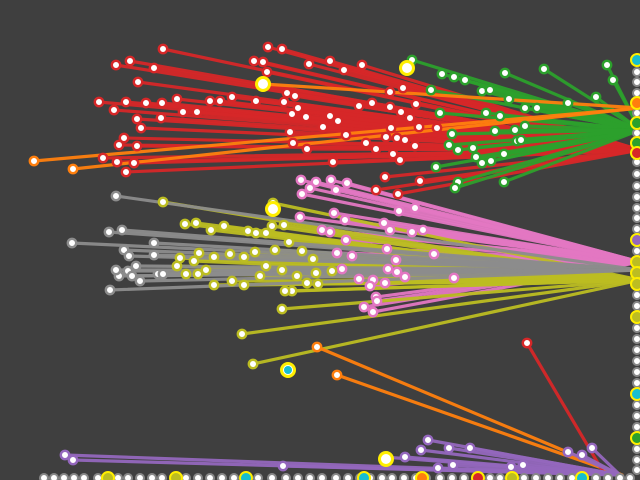 This screenshot has width=640, height=480. Describe the element at coordinates (380, 250) in the screenshot. I see `edge-gray` at that location.